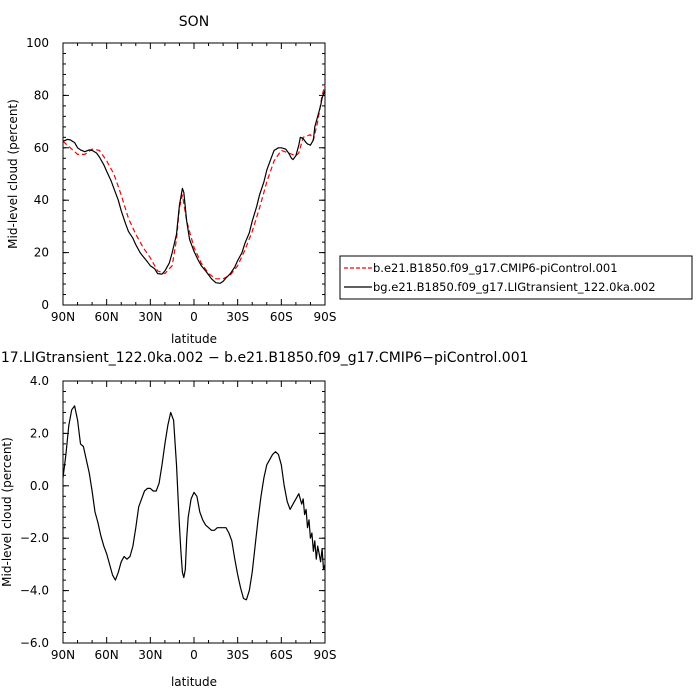 Image resolution: width=700 pixels, height=700 pixels. Describe the element at coordinates (194, 339) in the screenshot. I see `top-x-axis-label: latitude` at that location.